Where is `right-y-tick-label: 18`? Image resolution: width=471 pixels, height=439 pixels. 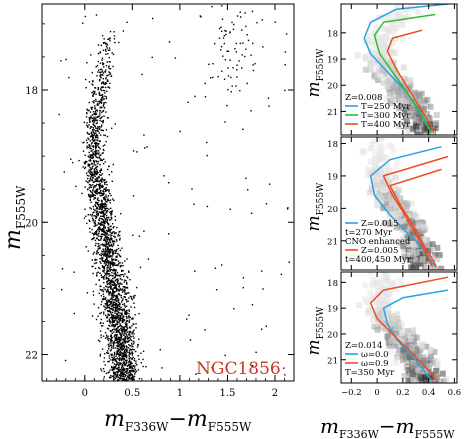 right-y-tick-label: 18 is located at coordinates (332, 145).